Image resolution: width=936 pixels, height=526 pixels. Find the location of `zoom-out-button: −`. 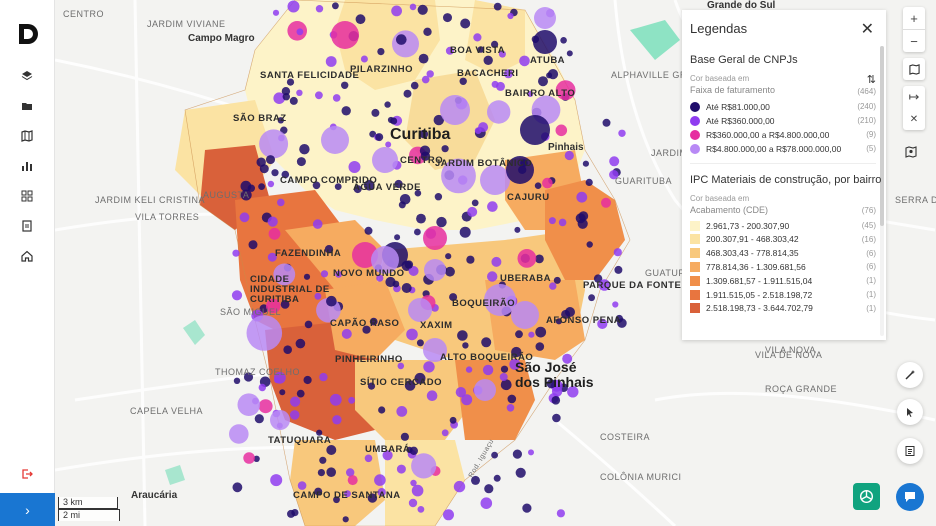

zoom-out-button: − is located at coordinates (914, 41).